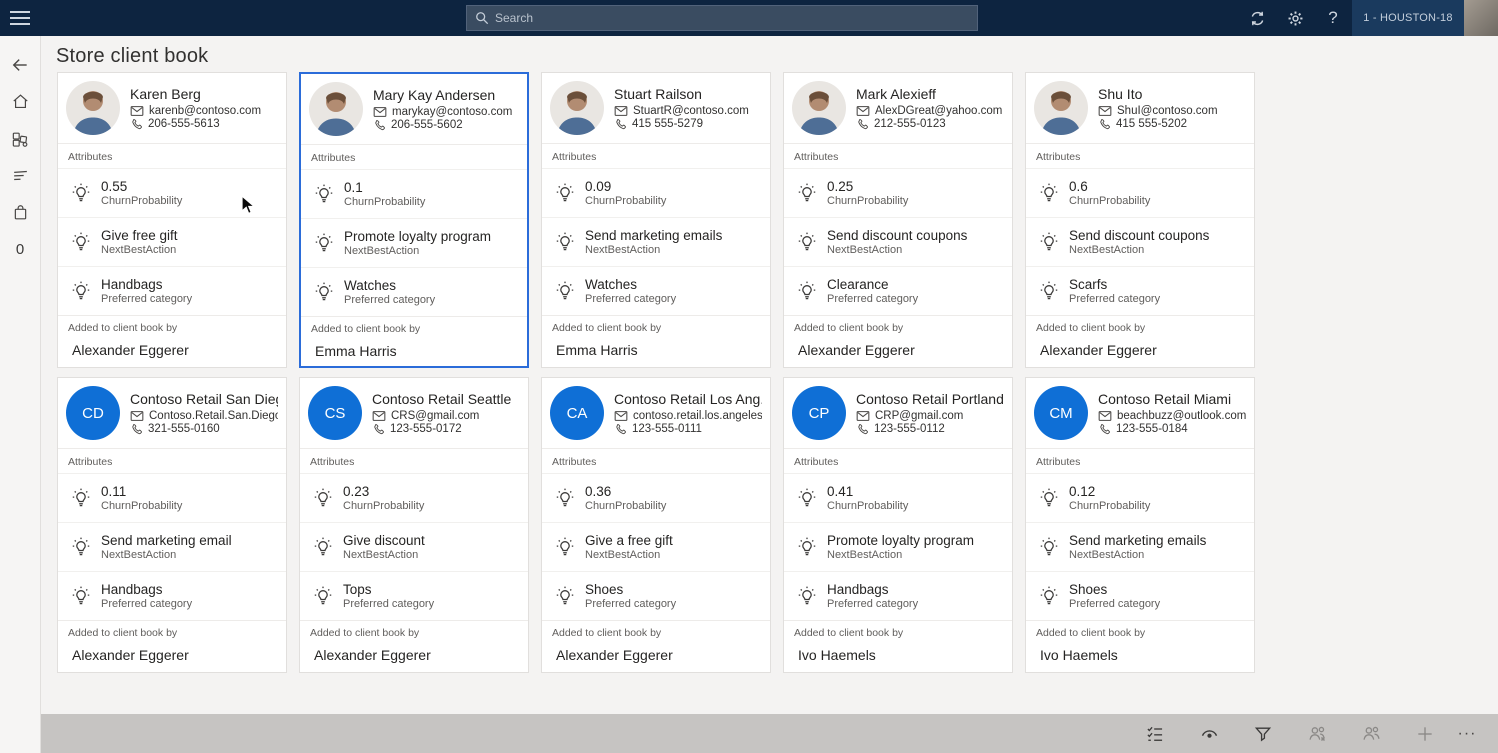 The height and width of the screenshot is (753, 1498). What do you see at coordinates (840, 186) in the screenshot?
I see `churn-probability-value: 0.25` at bounding box center [840, 186].